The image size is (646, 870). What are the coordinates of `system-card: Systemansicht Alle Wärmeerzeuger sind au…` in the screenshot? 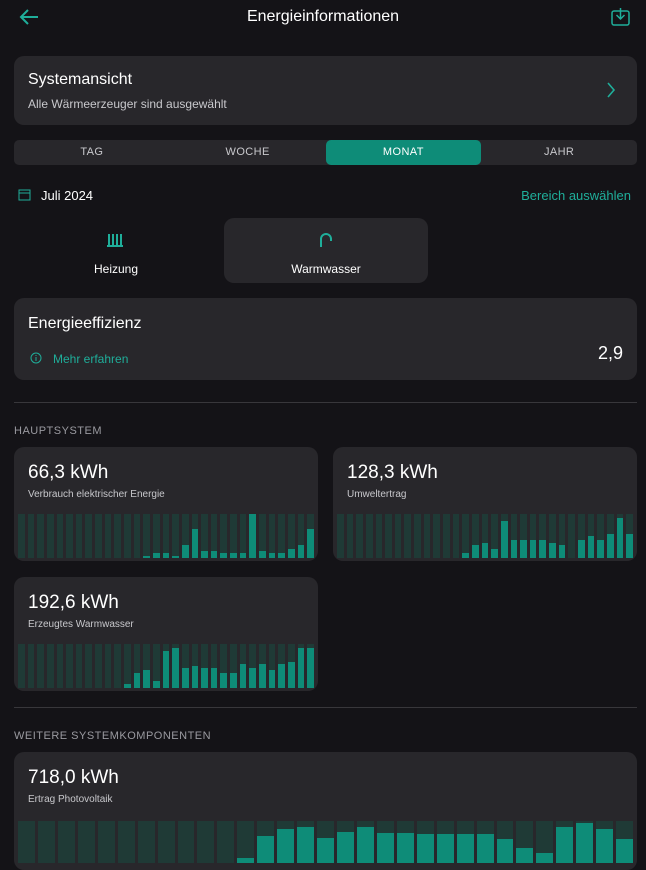 It's located at (325, 90).